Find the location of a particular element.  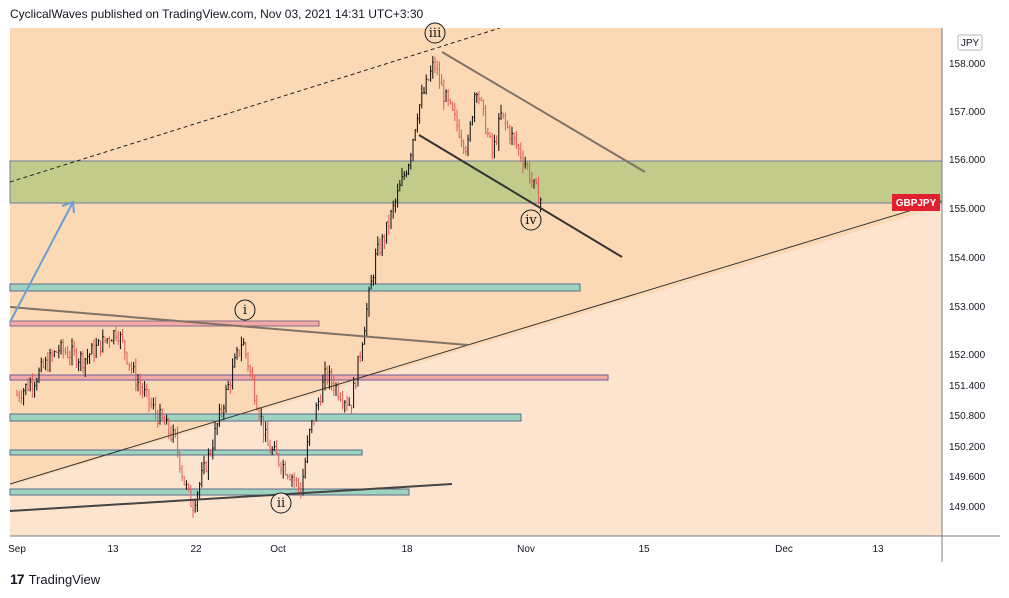

y-tick-label: 150.800 is located at coordinates (967, 416).